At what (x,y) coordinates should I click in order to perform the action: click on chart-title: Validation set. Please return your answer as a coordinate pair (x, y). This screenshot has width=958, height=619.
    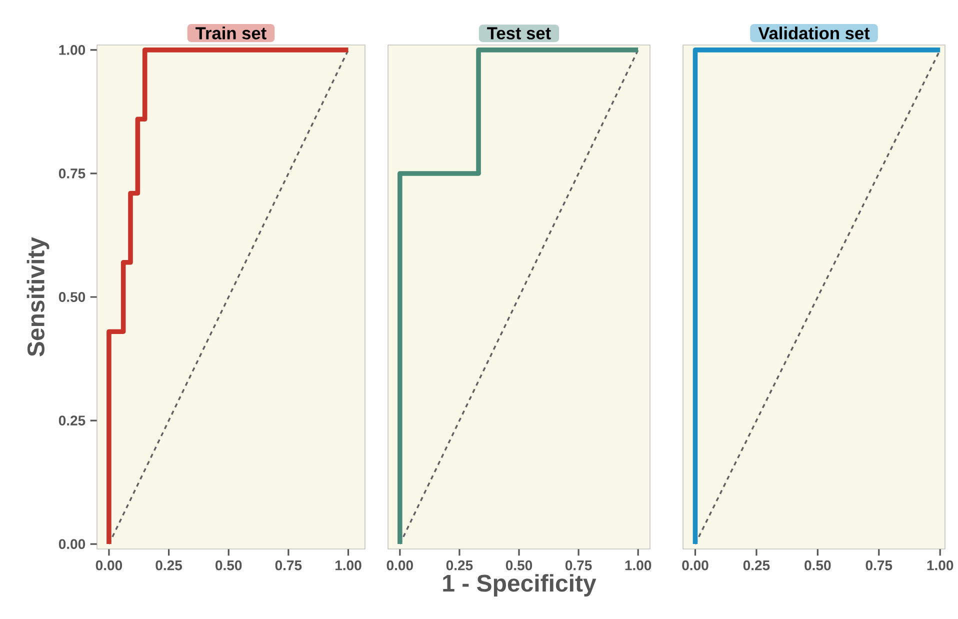
    Looking at the image, I should click on (814, 33).